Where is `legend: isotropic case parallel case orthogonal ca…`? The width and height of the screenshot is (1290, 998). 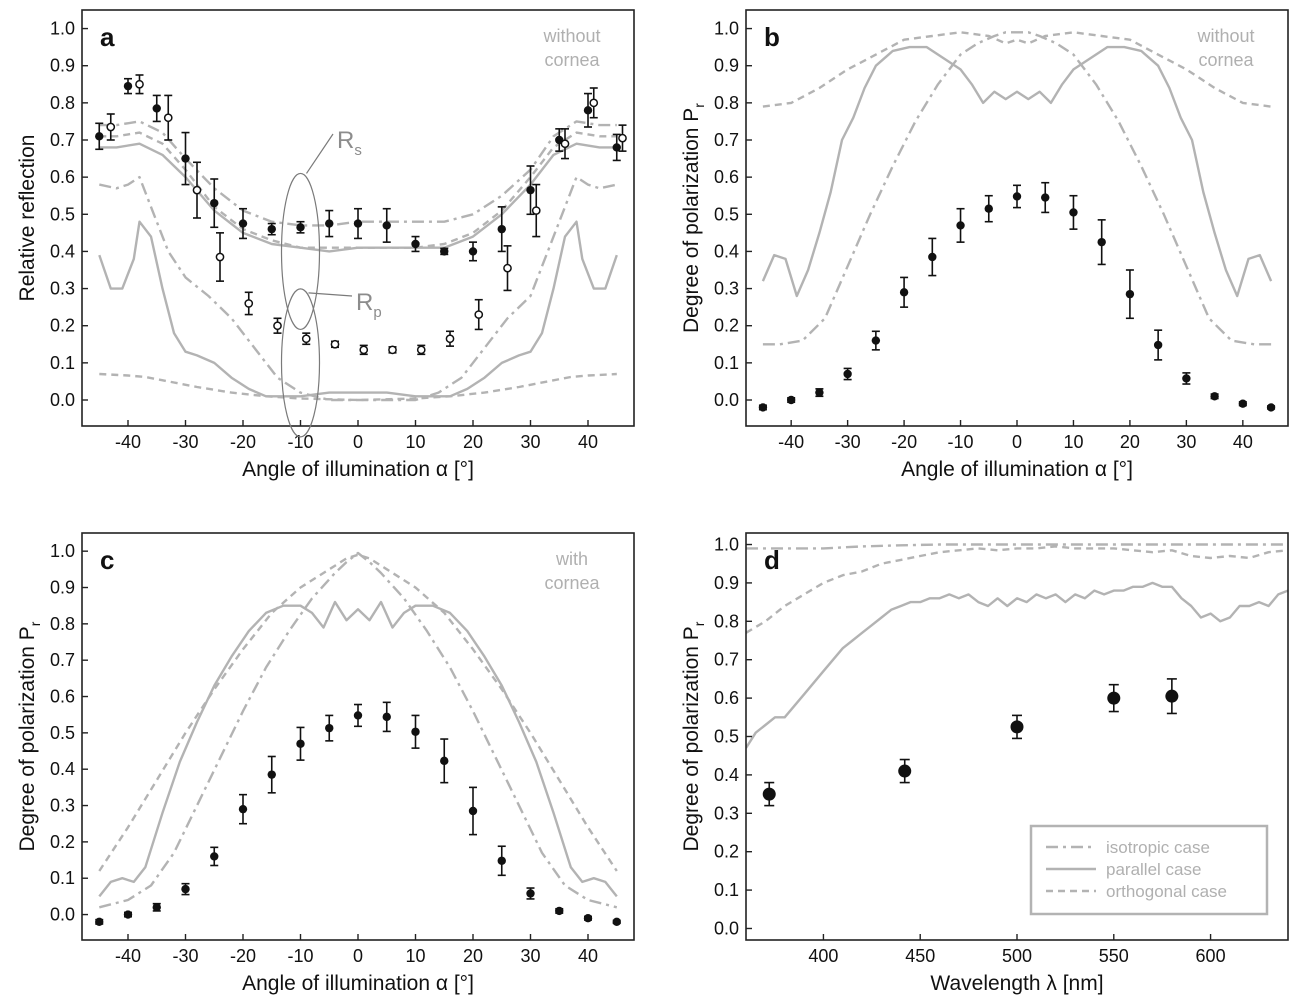
legend: isotropic case parallel case orthogonal ca… is located at coordinates (1149, 870).